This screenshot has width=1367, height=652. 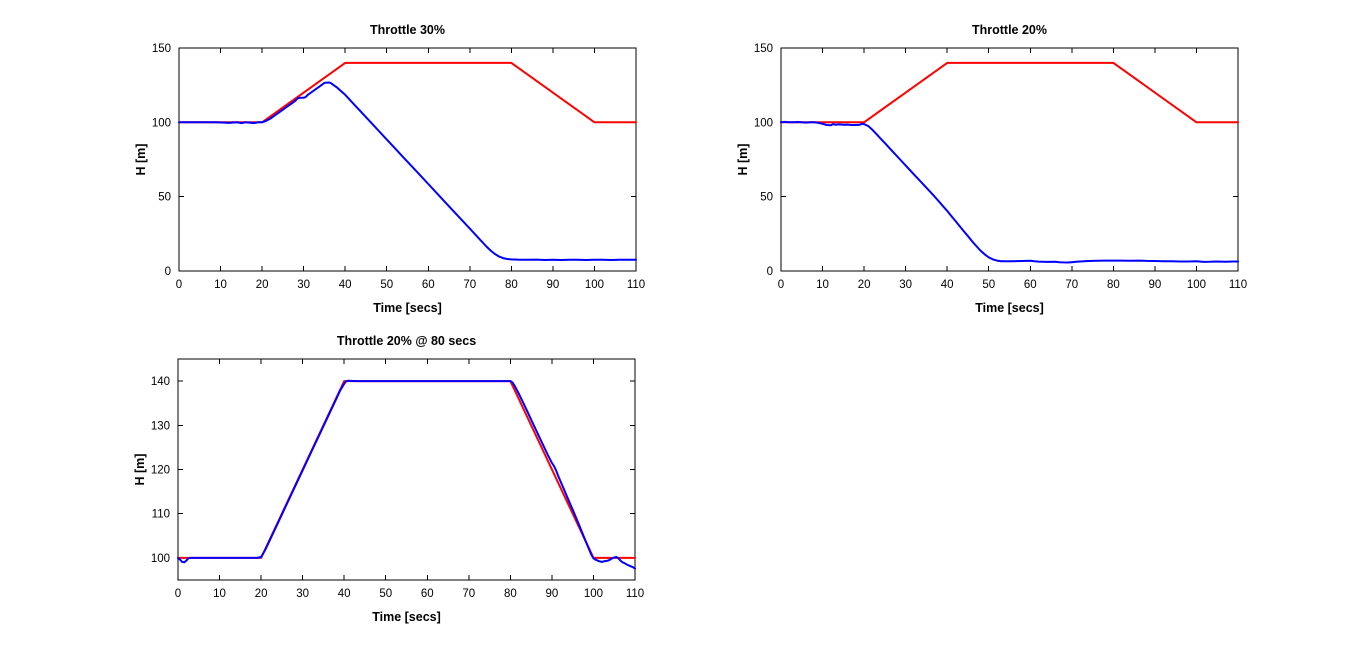 What do you see at coordinates (160, 382) in the screenshot?
I see `y-tick-label: 140` at bounding box center [160, 382].